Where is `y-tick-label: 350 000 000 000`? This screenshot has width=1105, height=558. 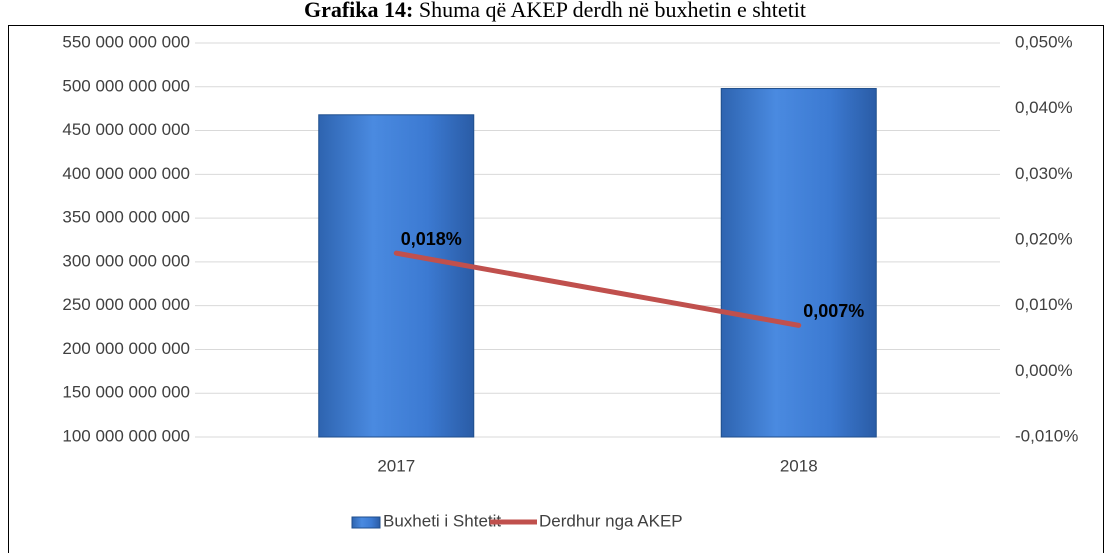 y-tick-label: 350 000 000 000 is located at coordinates (126, 217).